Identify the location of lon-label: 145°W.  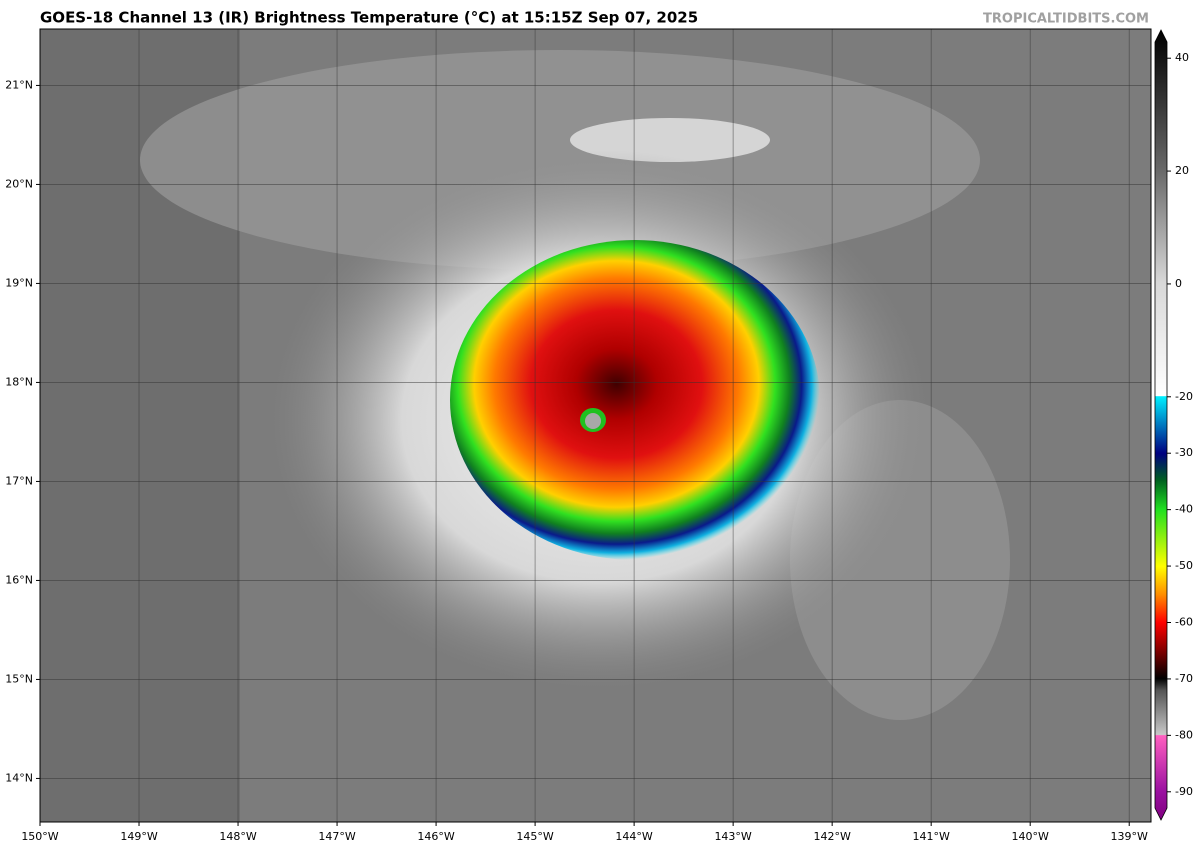
(534, 836).